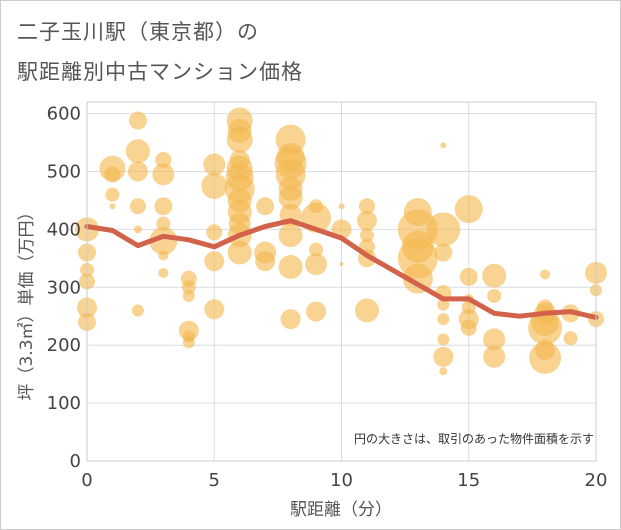 Image resolution: width=621 pixels, height=530 pixels. What do you see at coordinates (64, 171) in the screenshot?
I see `y-tick-label: 500` at bounding box center [64, 171].